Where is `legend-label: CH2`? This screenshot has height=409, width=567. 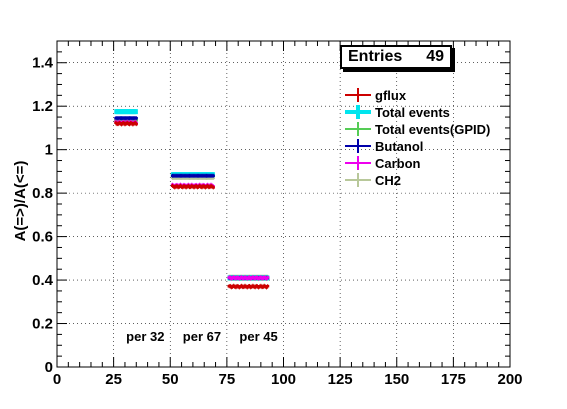 legend-label: CH2 is located at coordinates (388, 180).